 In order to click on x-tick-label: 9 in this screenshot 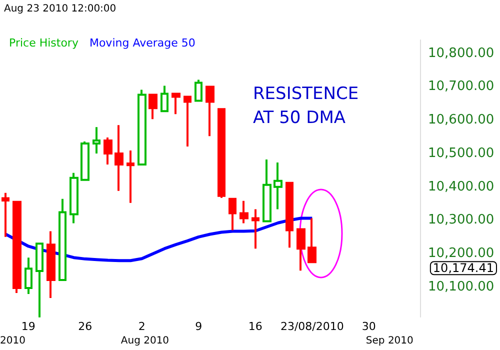, I will do `click(198, 326)`.